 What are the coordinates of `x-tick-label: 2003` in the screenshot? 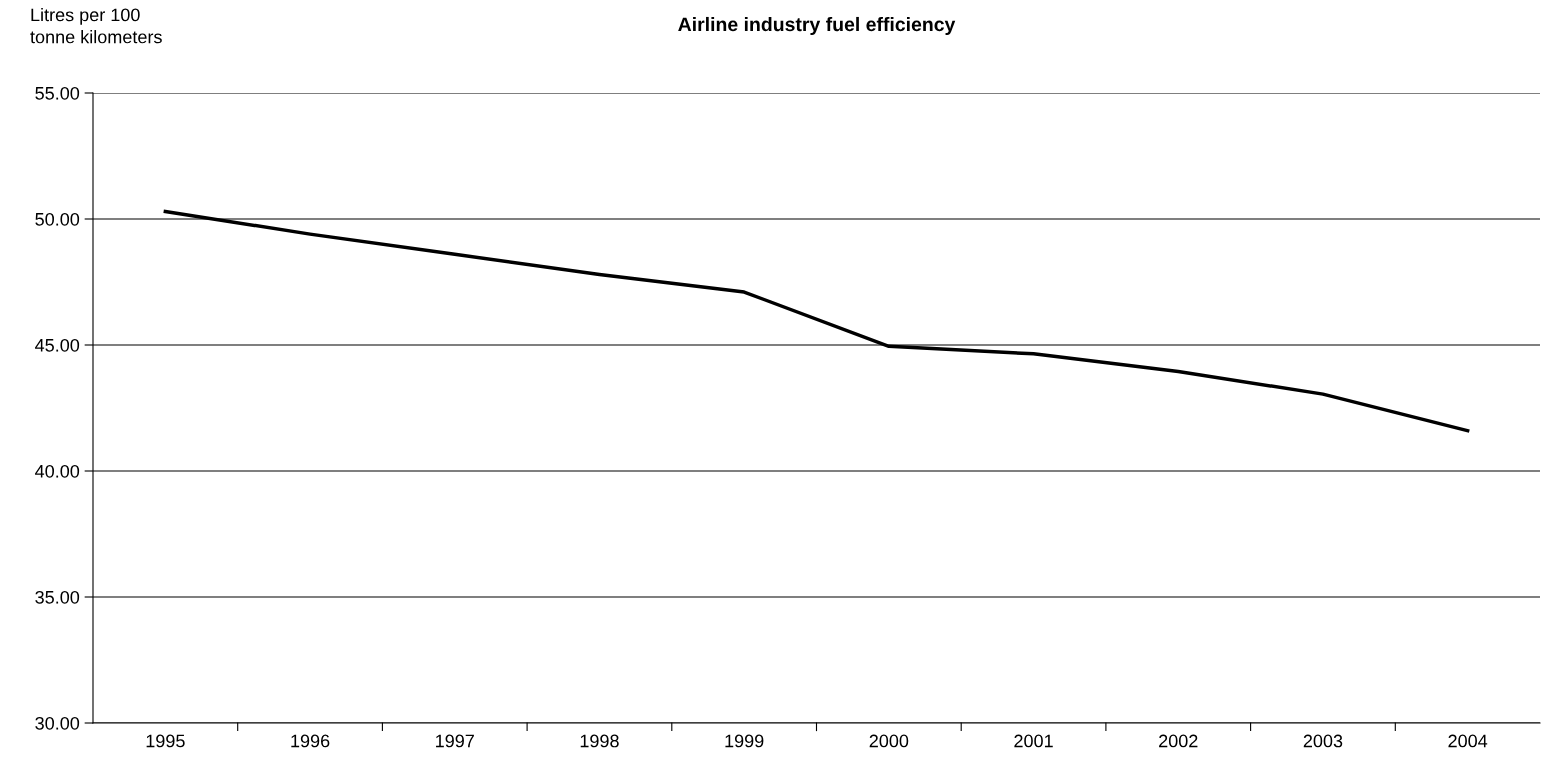 It's located at (1323, 741).